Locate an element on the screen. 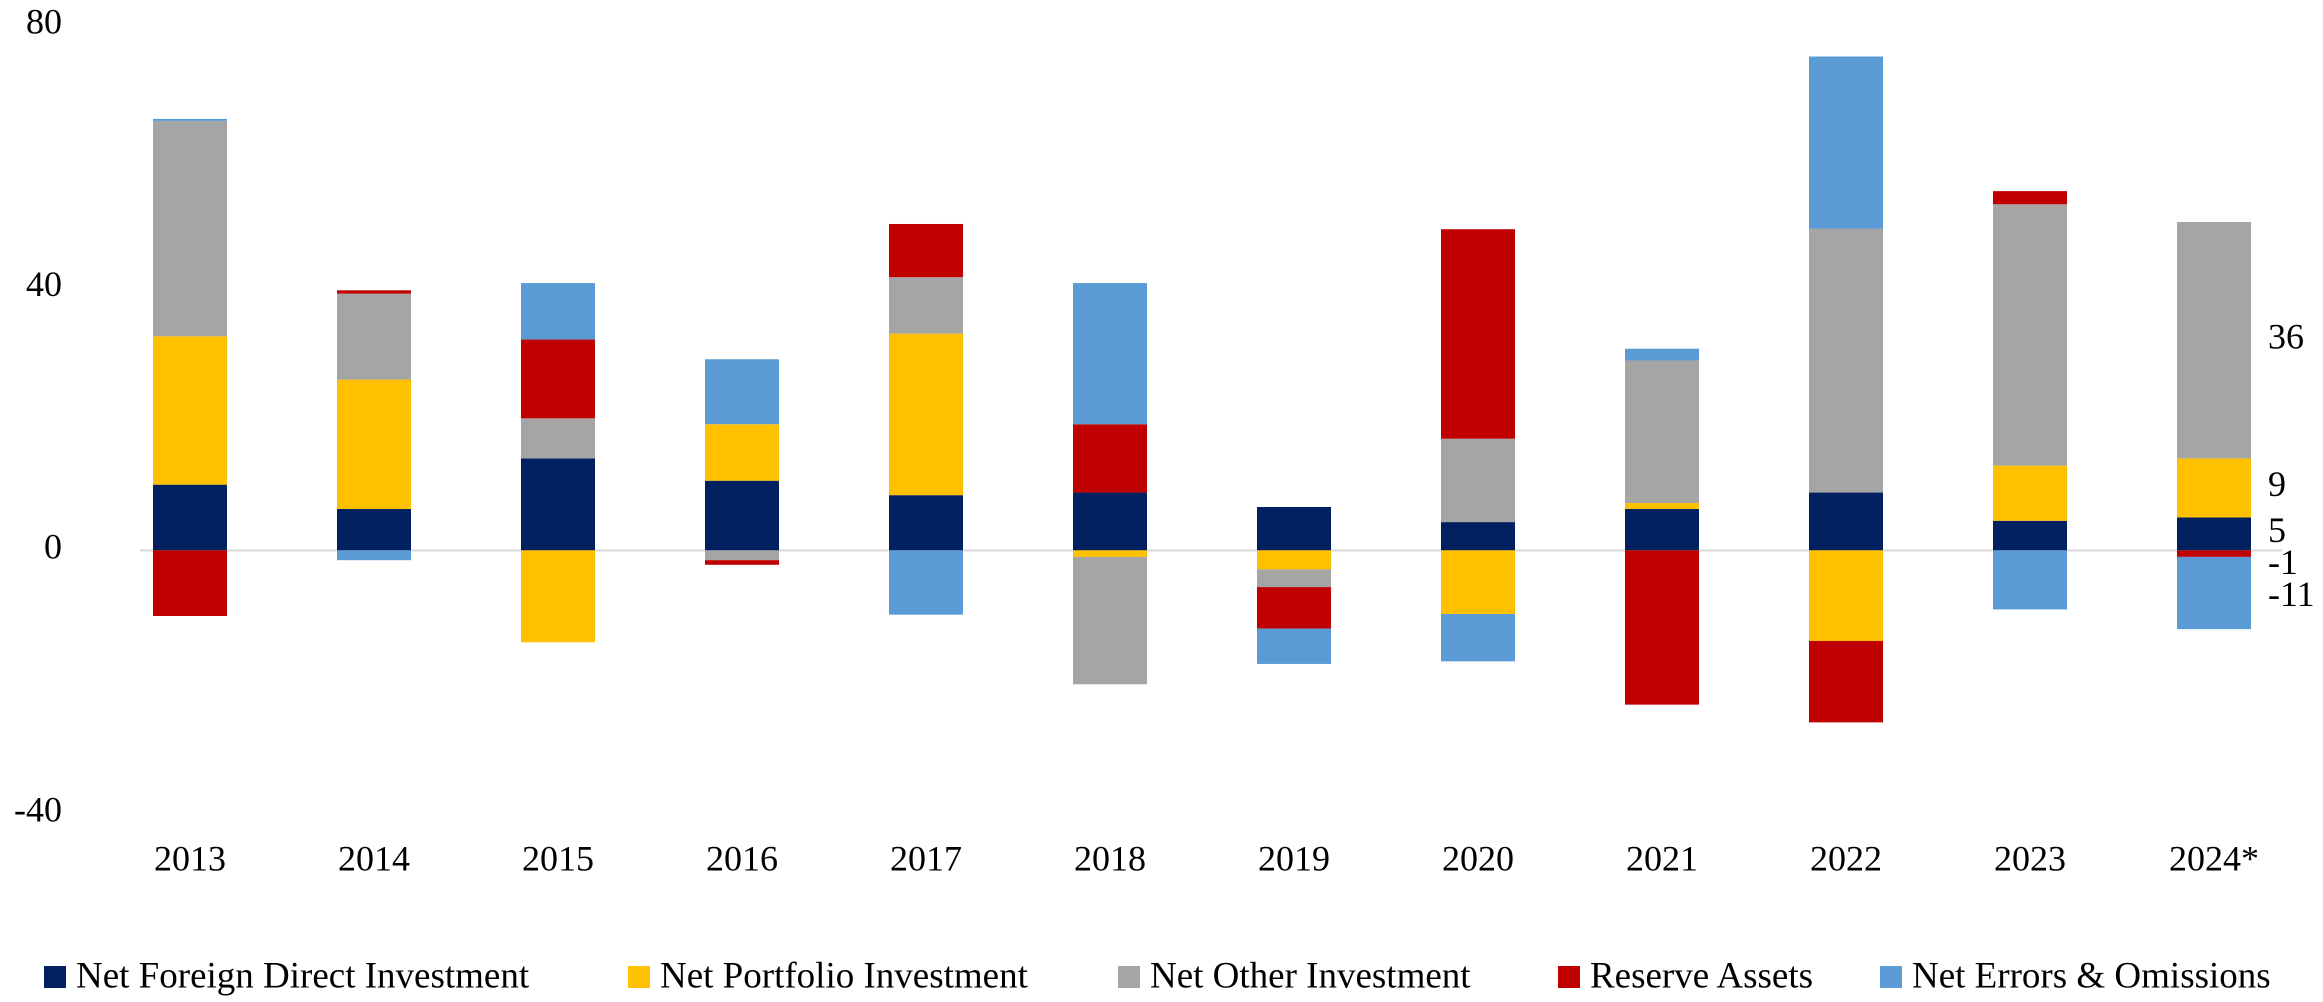  x-tick-label: 2021 is located at coordinates (1662, 858).